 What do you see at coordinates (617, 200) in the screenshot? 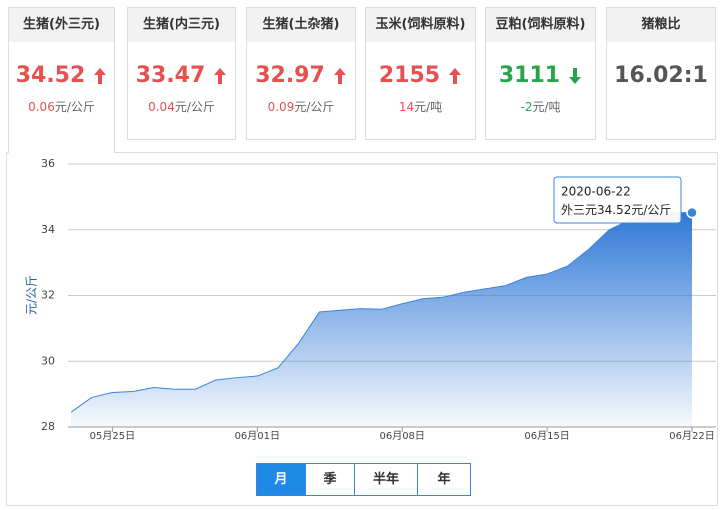
I see `tooltip-box` at bounding box center [617, 200].